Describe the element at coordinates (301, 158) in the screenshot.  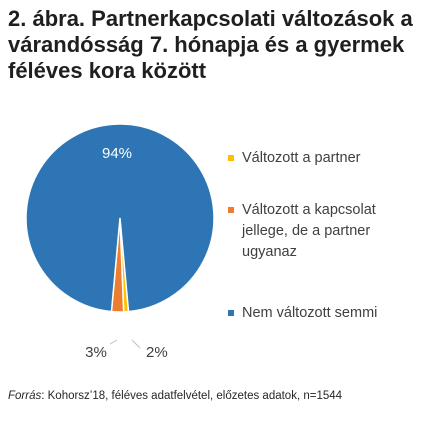
I see `legend-label: Változott a partner` at that location.